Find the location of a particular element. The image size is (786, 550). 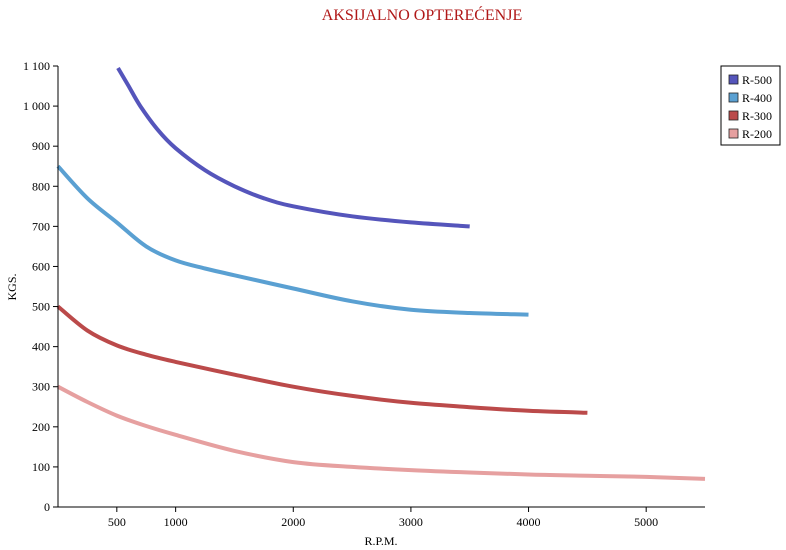

x-axis-ticks: 500 1000 2000 3000 4000 5000 is located at coordinates (383, 518).